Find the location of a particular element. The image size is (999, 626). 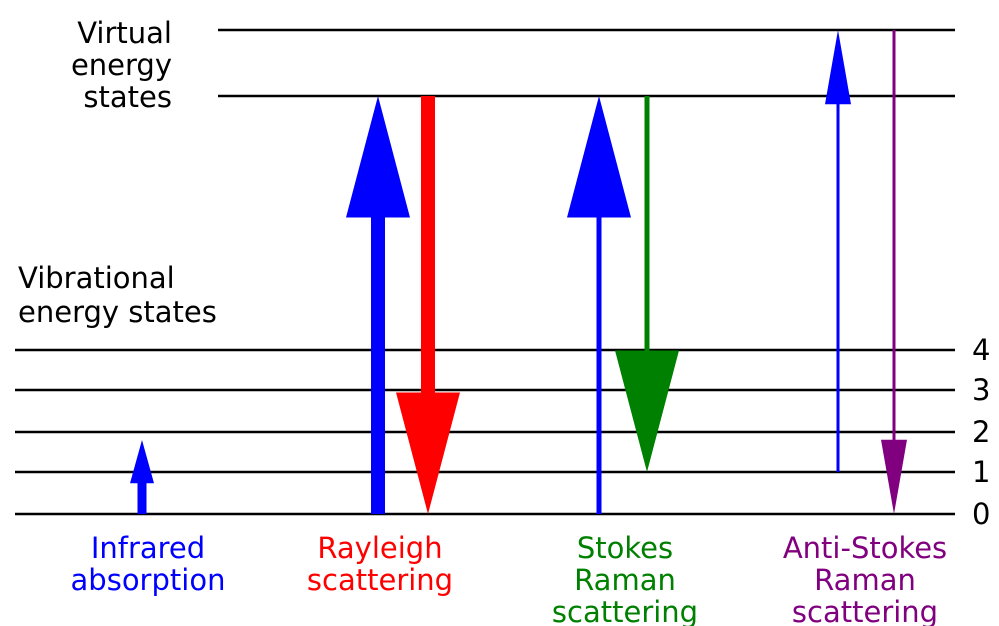

label-group: Anti-Stokes Raman scattering is located at coordinates (865, 578).